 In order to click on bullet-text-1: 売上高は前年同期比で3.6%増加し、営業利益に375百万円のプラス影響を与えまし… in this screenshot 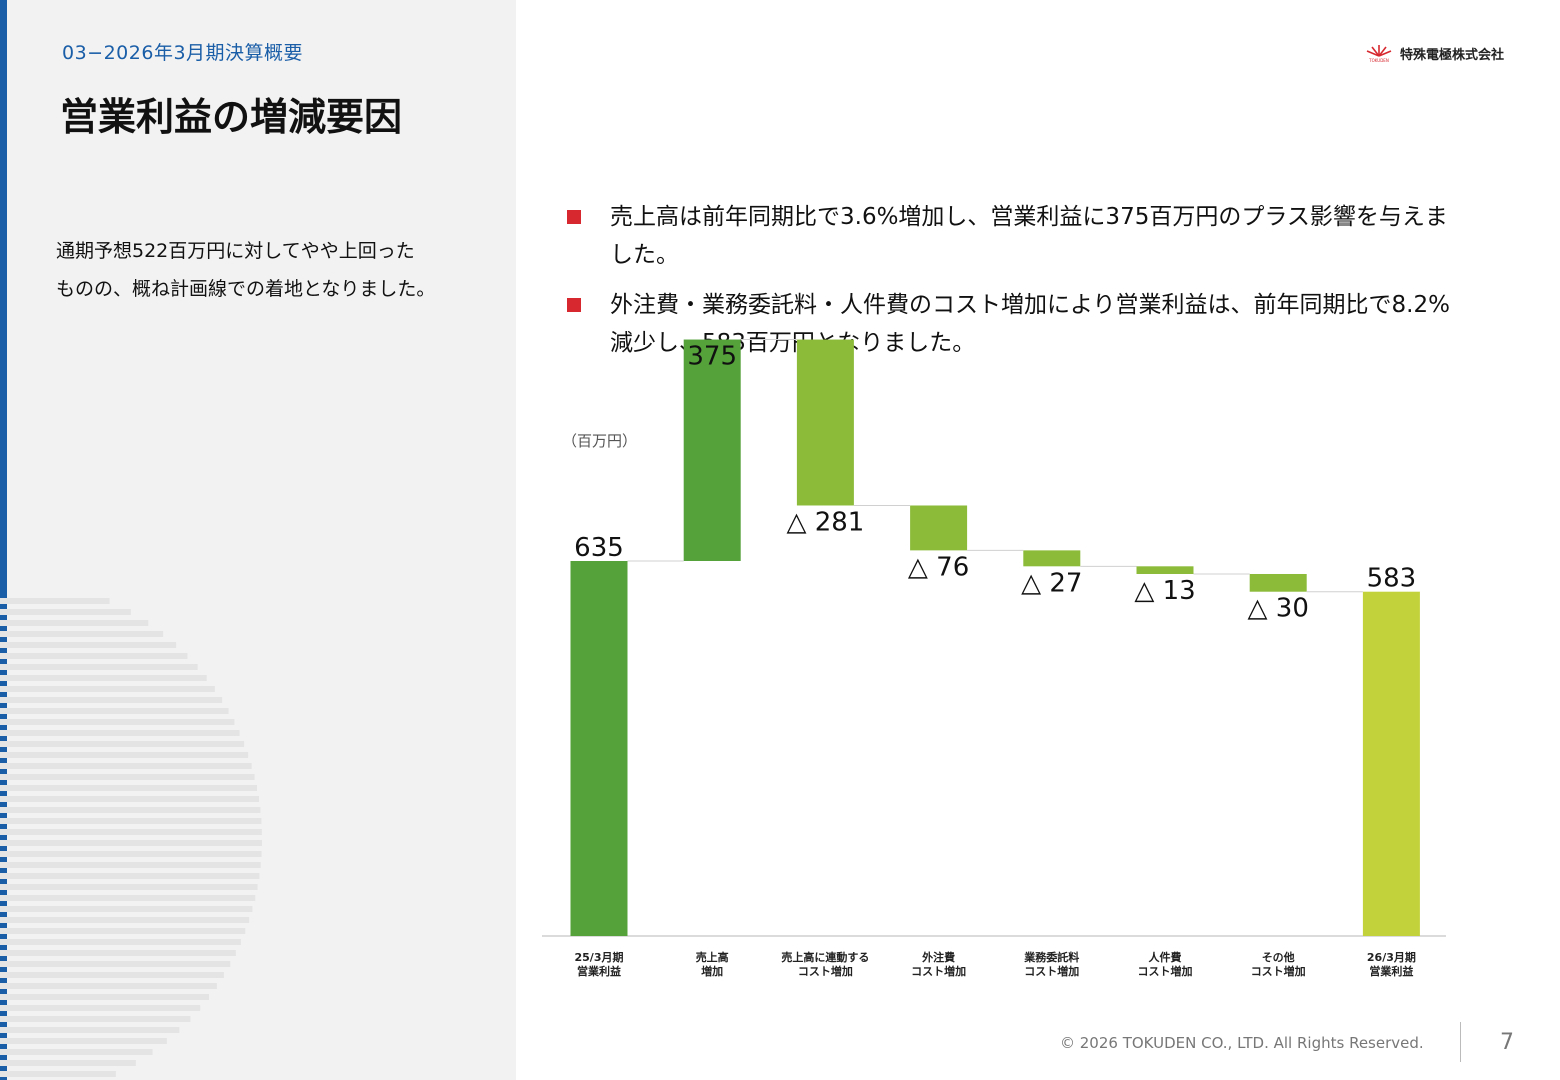, I will do `click(1029, 236)`.